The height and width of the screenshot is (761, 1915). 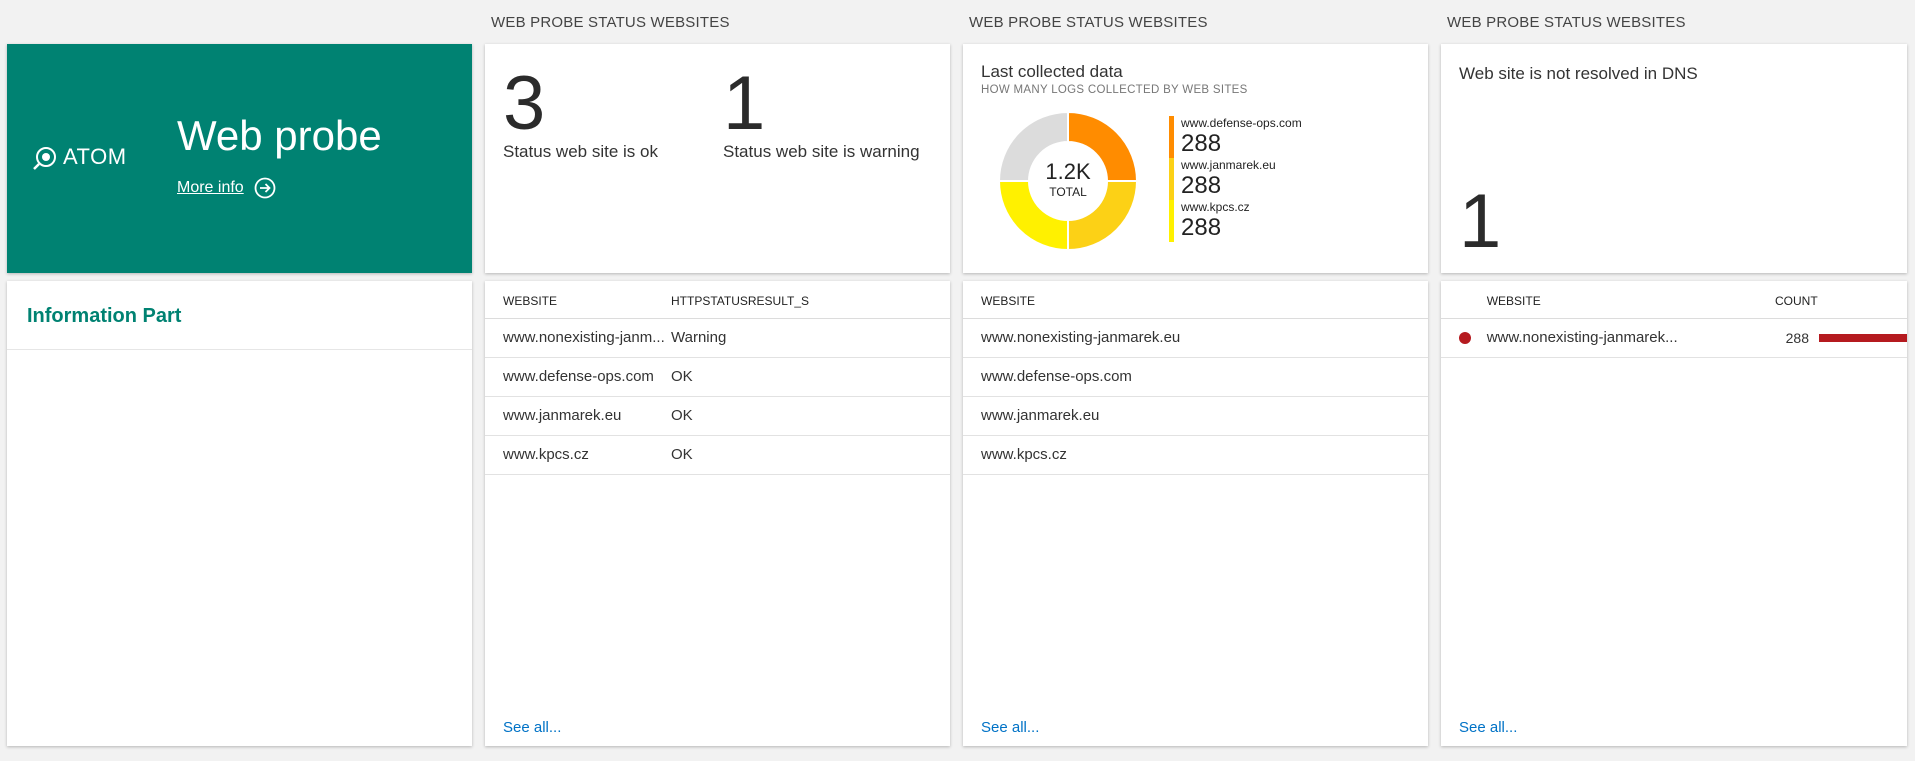 I want to click on arrow-circle-right-icon, so click(x=265, y=188).